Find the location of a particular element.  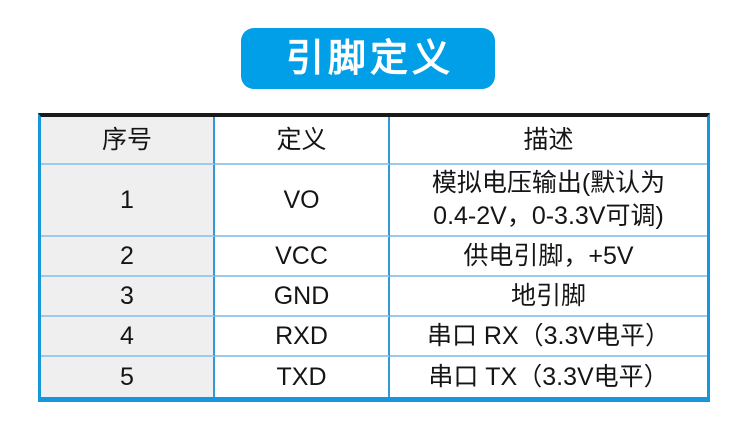

pin-number: 5 is located at coordinates (128, 377).